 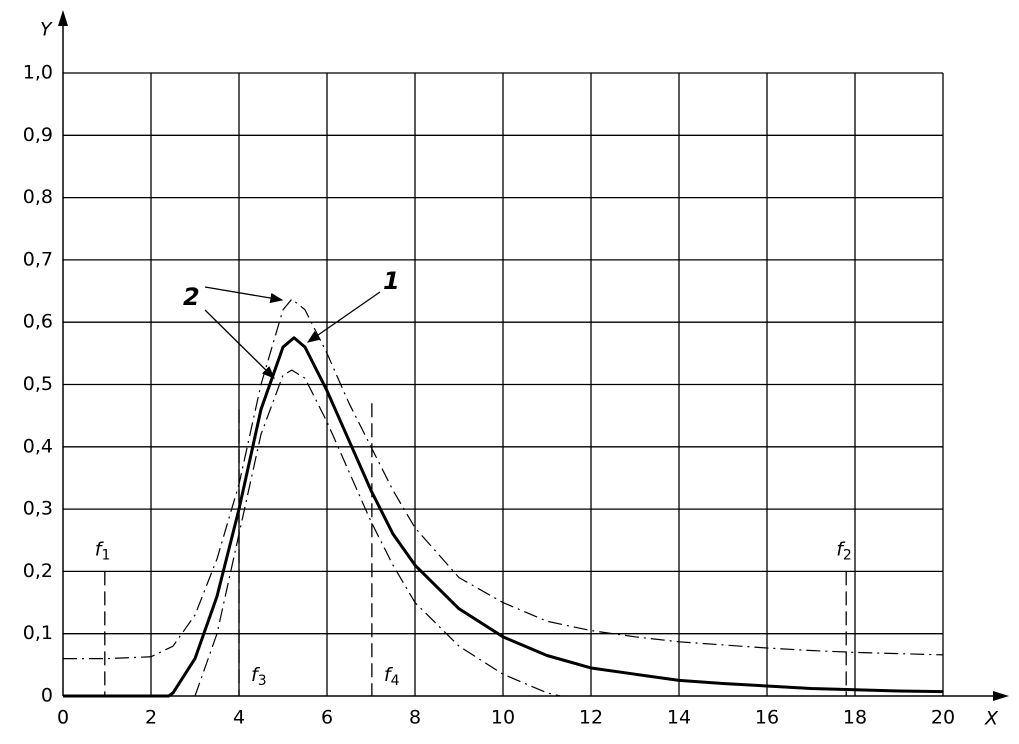 What do you see at coordinates (767, 718) in the screenshot?
I see `x-tick-label: 16` at bounding box center [767, 718].